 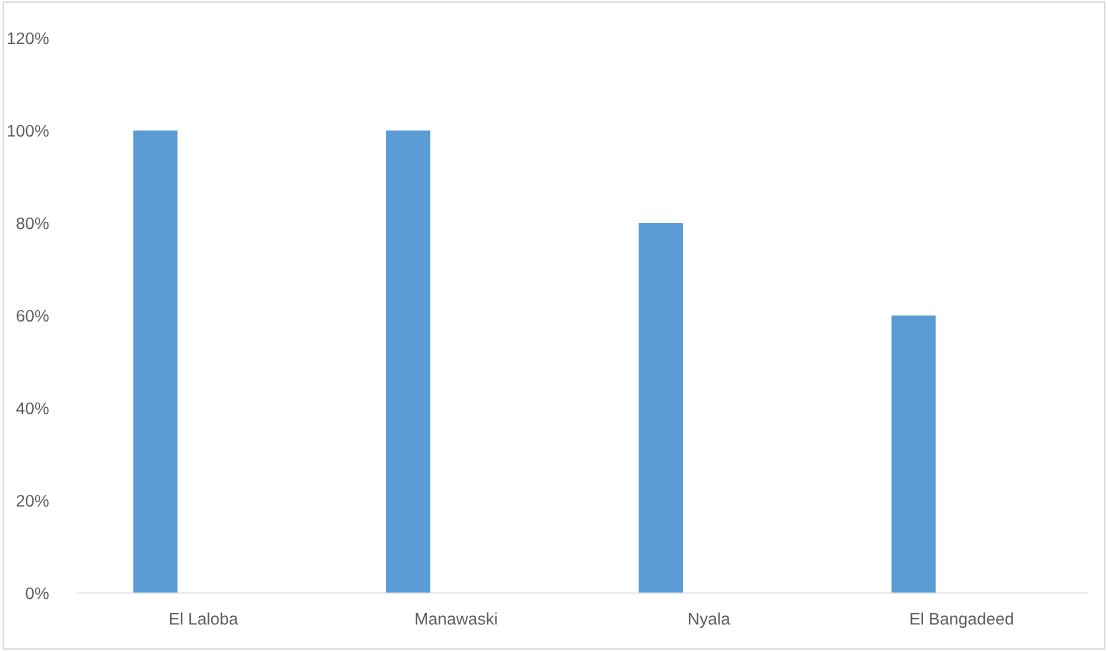 What do you see at coordinates (709, 620) in the screenshot?
I see `x-tick-label: Nyala` at bounding box center [709, 620].